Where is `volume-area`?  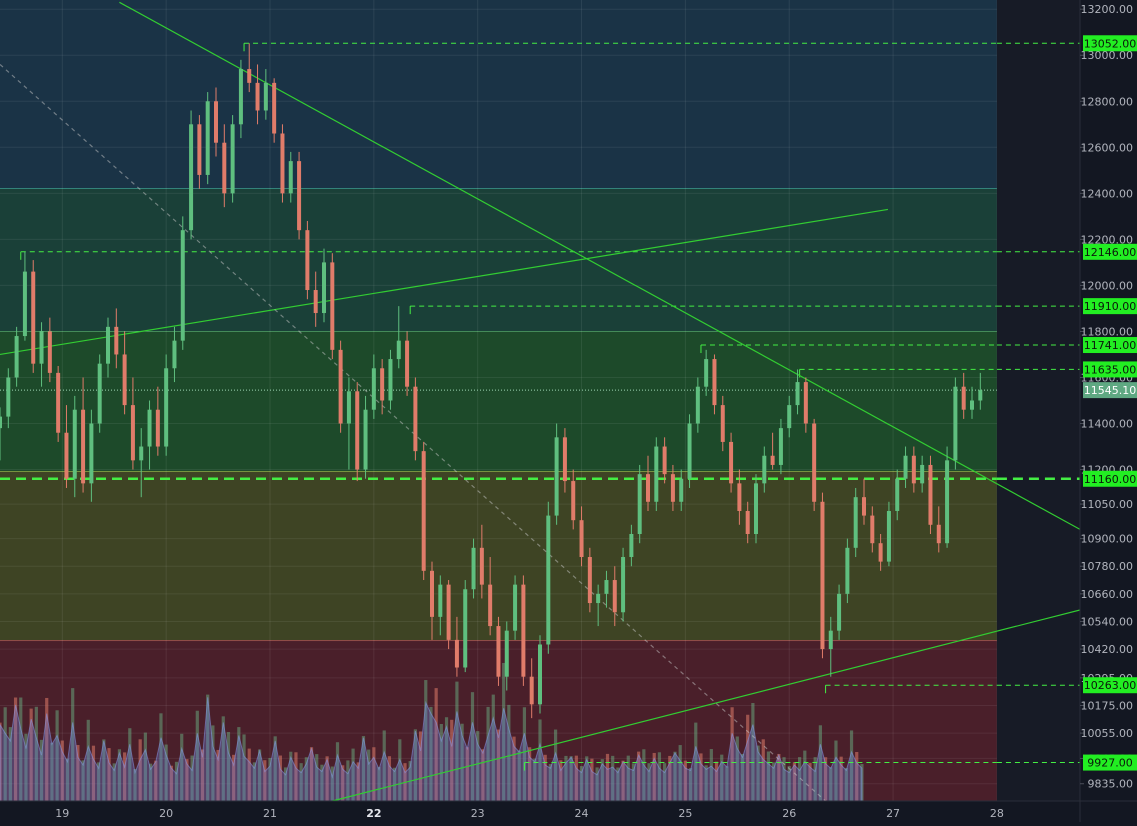
volume-area is located at coordinates (431, 749).